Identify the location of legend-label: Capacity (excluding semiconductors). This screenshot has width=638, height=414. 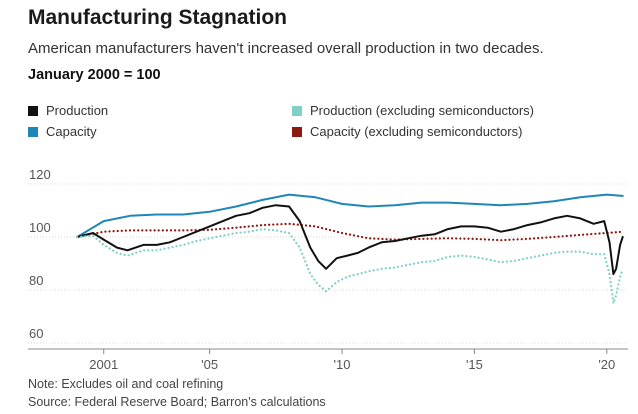
(416, 131).